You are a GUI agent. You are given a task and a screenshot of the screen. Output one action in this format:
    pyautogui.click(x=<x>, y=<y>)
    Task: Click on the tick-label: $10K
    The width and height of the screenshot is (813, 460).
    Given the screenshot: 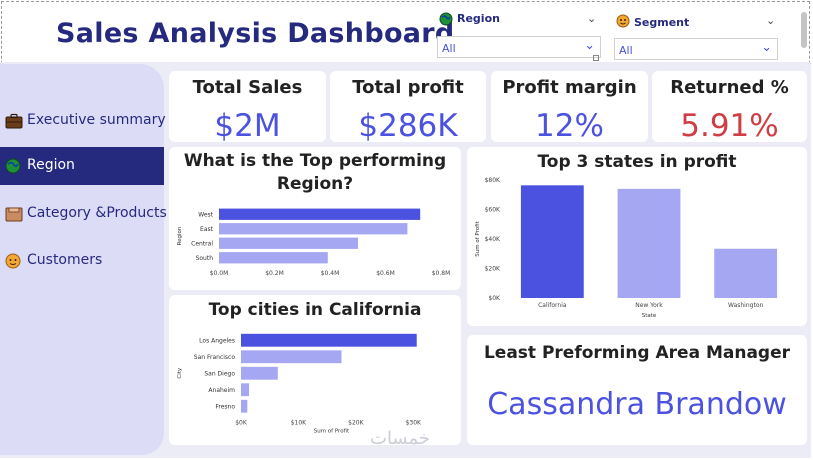 What is the action you would take?
    pyautogui.click(x=299, y=423)
    